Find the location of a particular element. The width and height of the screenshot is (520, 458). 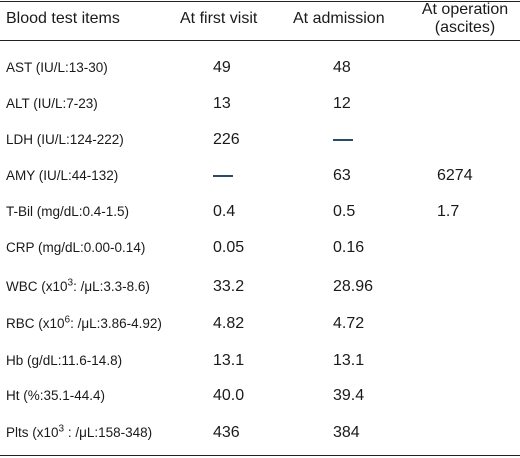

first-visit-value: 4.82 is located at coordinates (229, 323).